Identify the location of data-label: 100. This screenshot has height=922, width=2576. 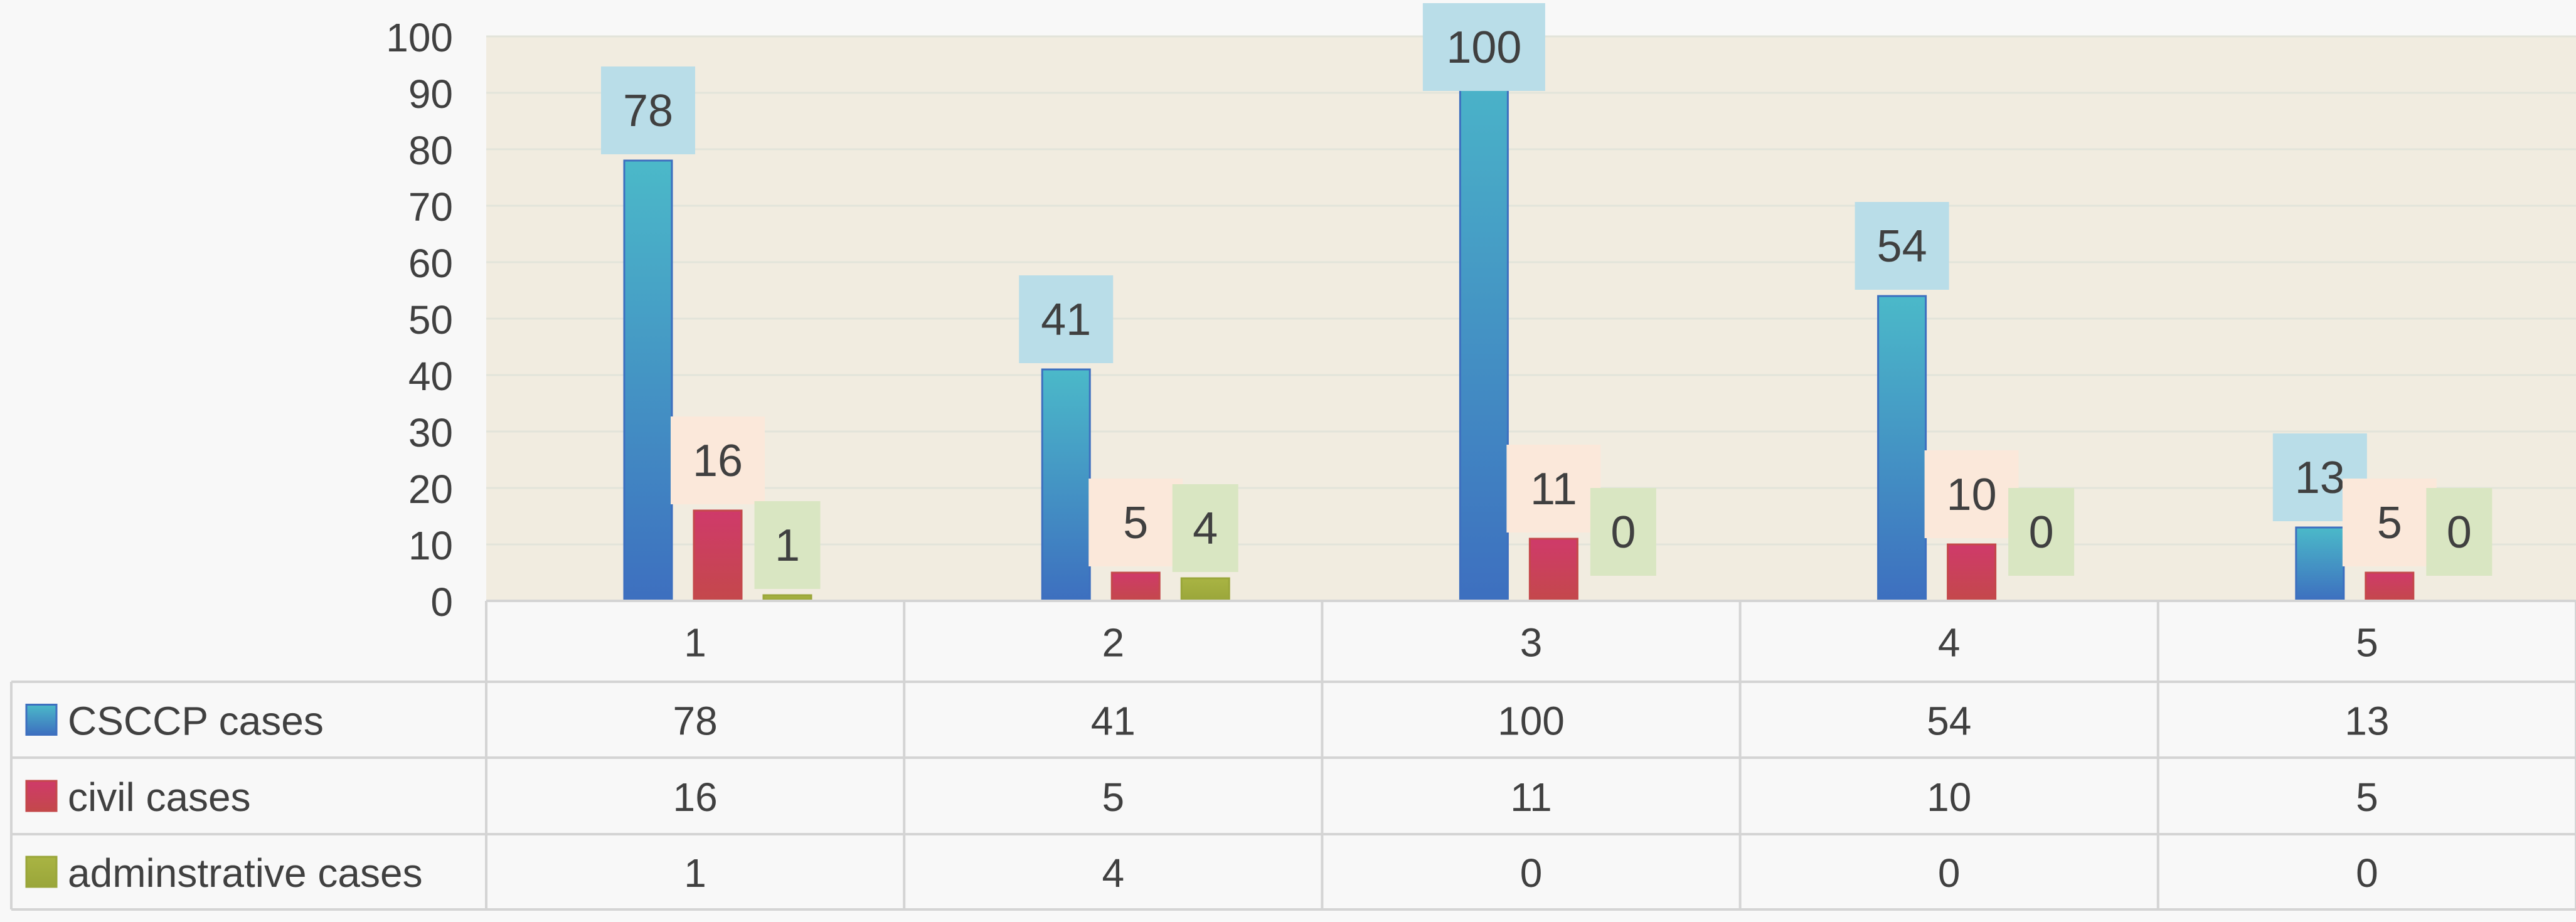
(1484, 48).